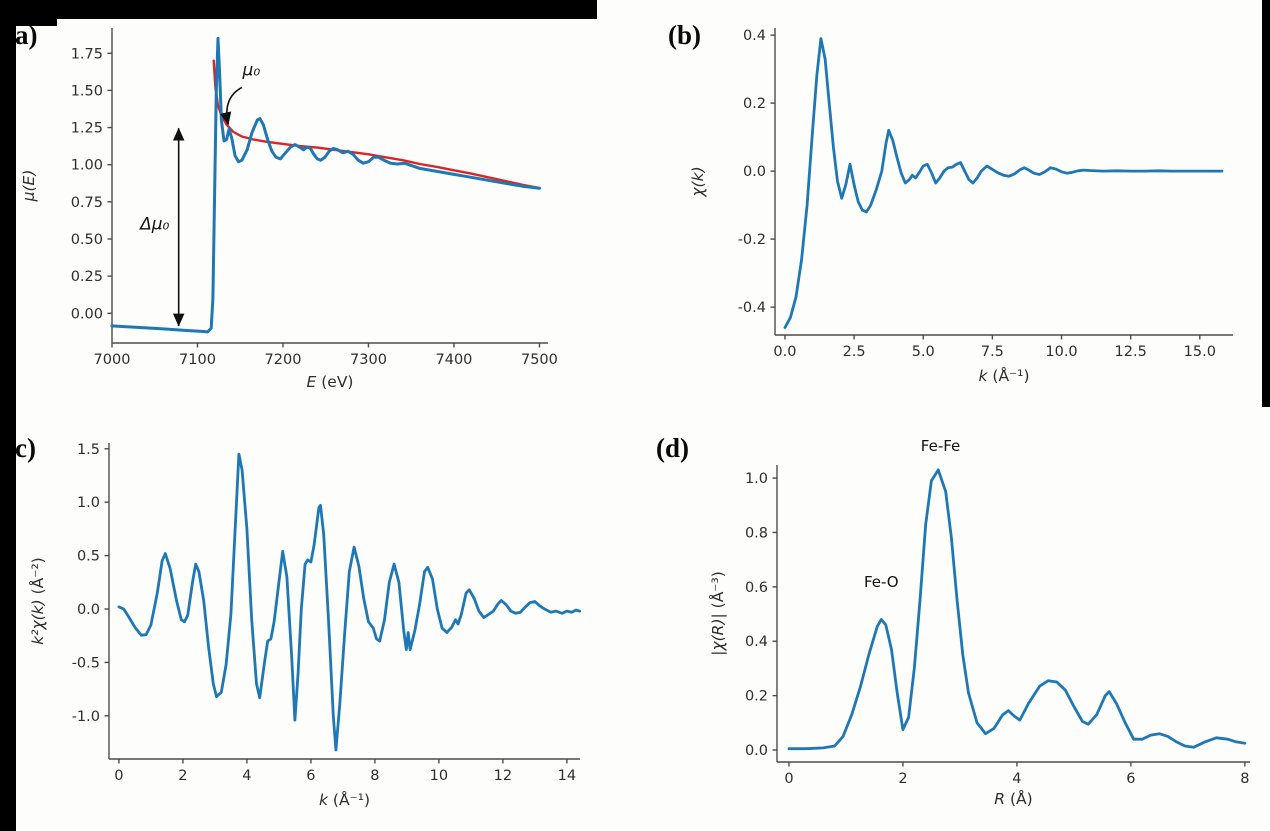  What do you see at coordinates (1061, 352) in the screenshot?
I see `x-tick-label: 10.0` at bounding box center [1061, 352].